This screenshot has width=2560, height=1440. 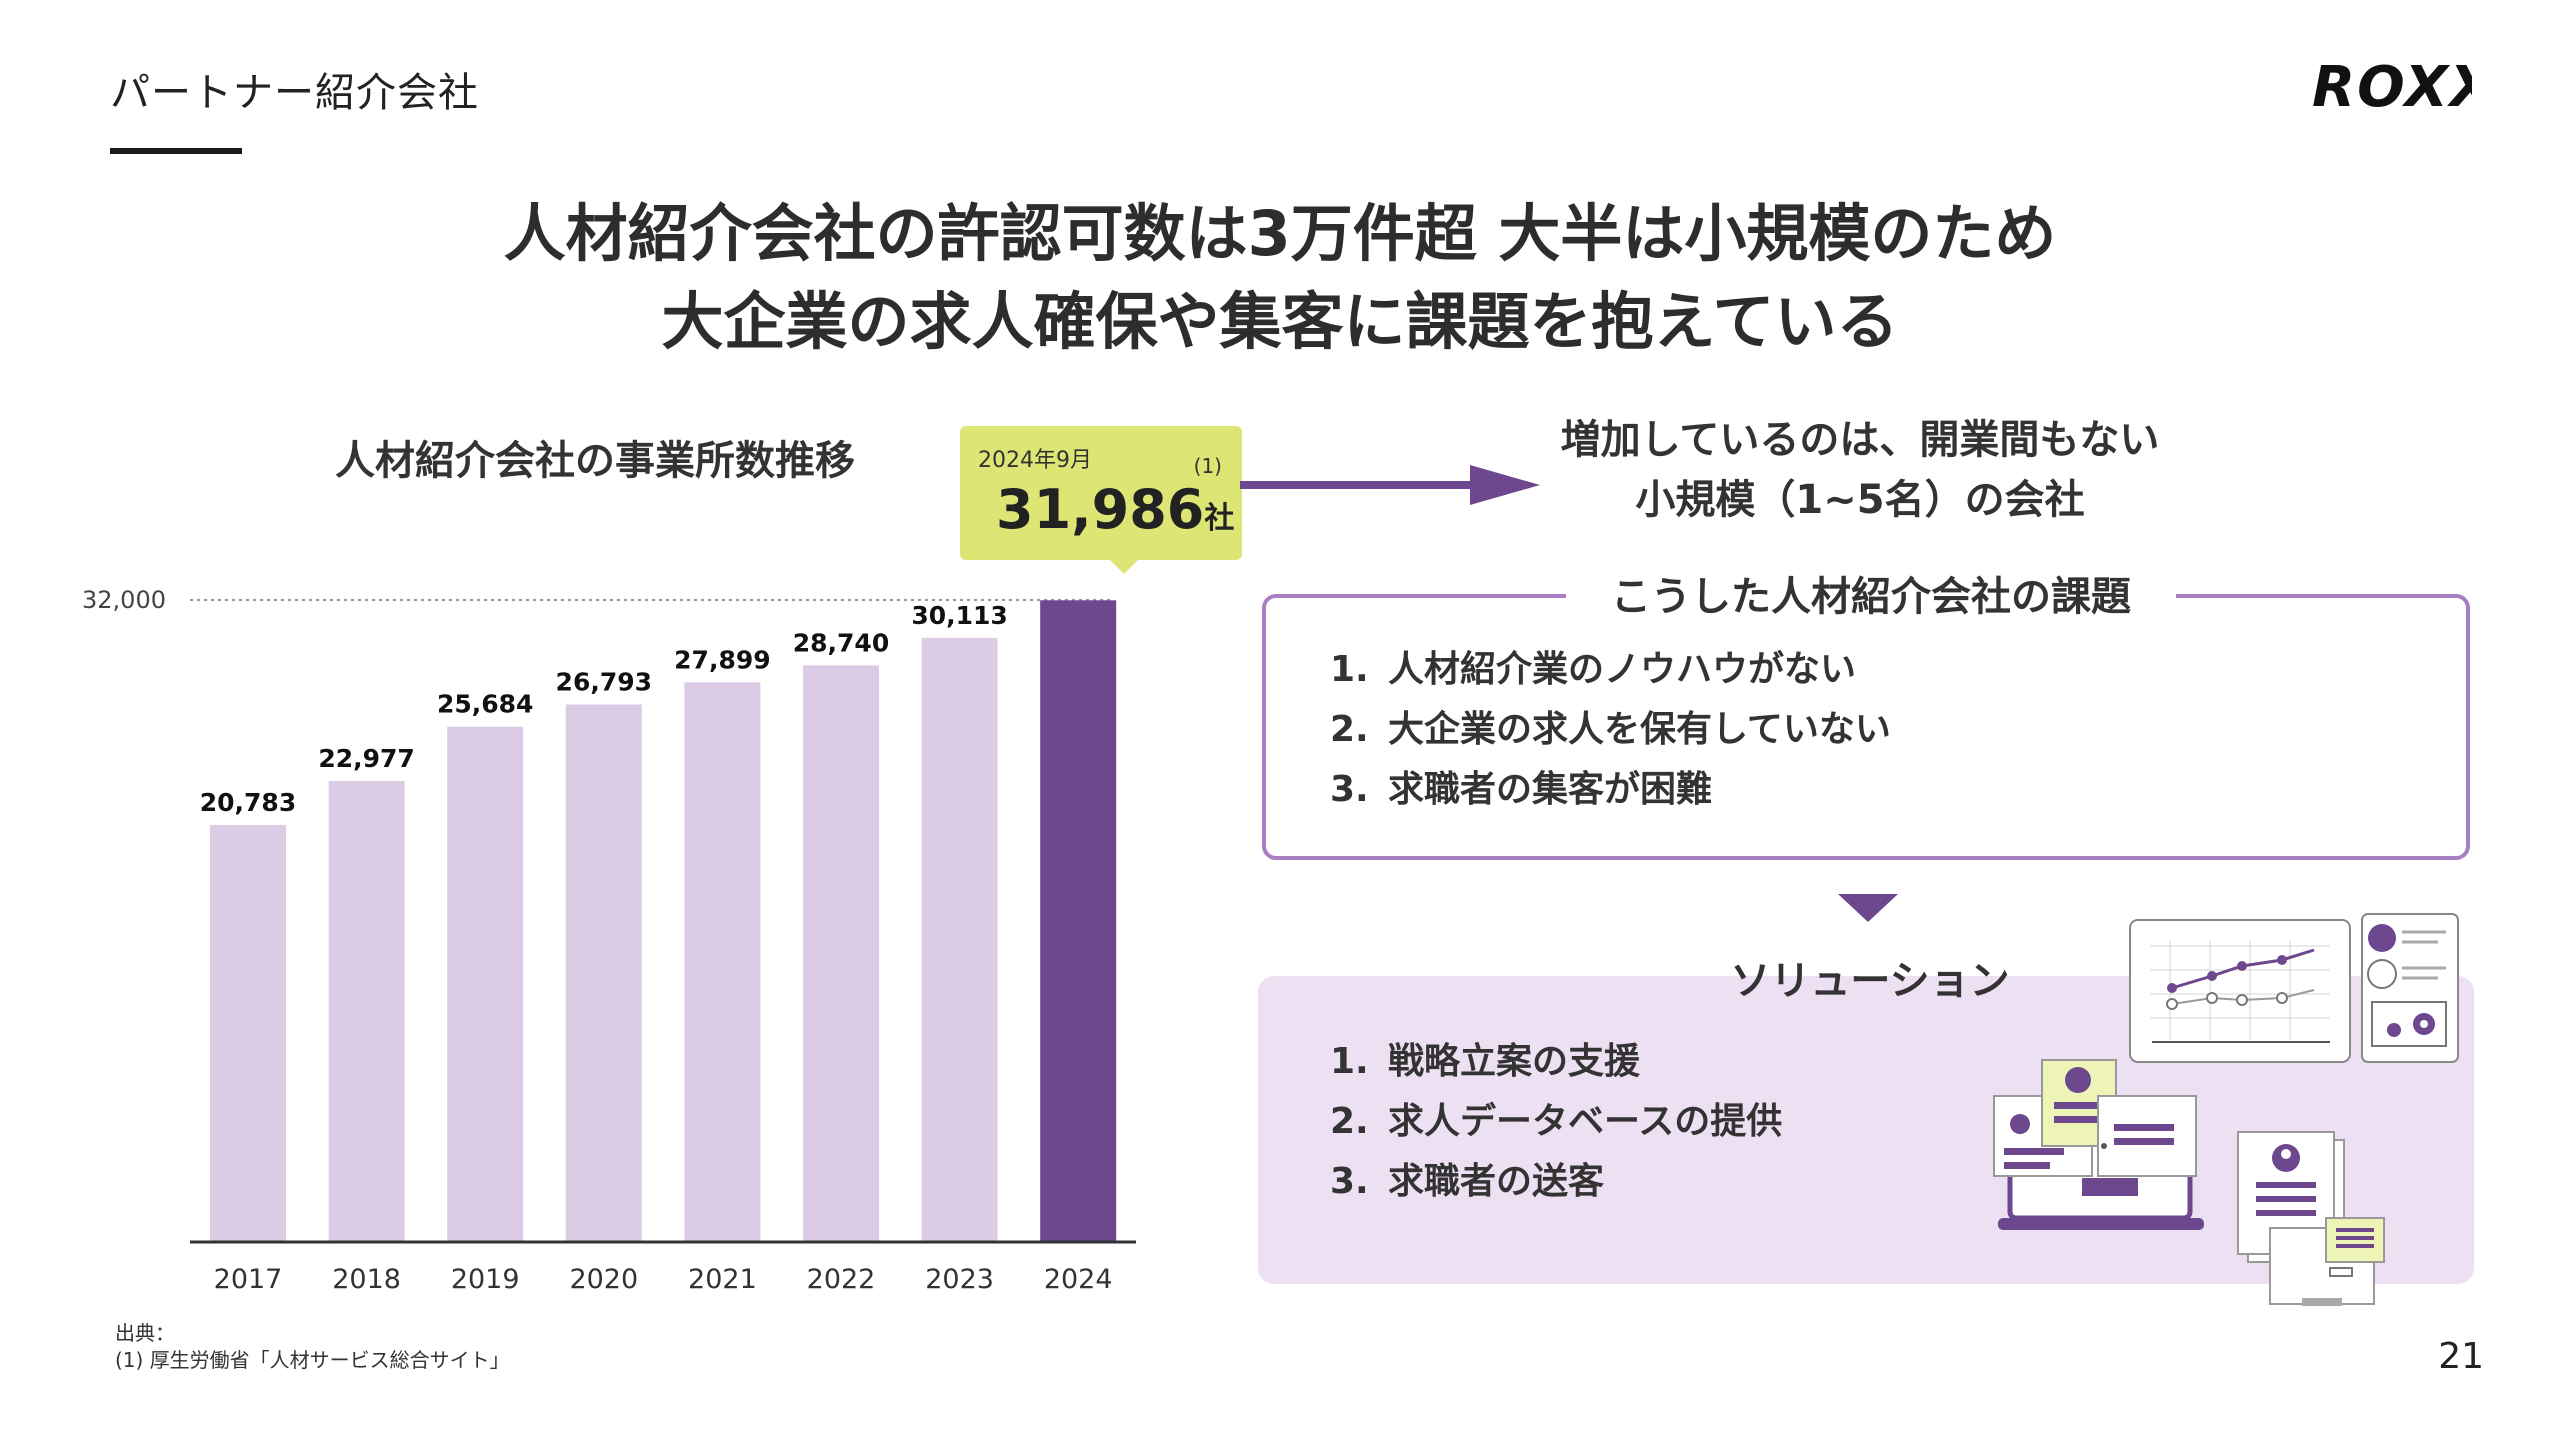 I want to click on solution-item: 2. 求人データベースの提供, so click(x=1556, y=1122).